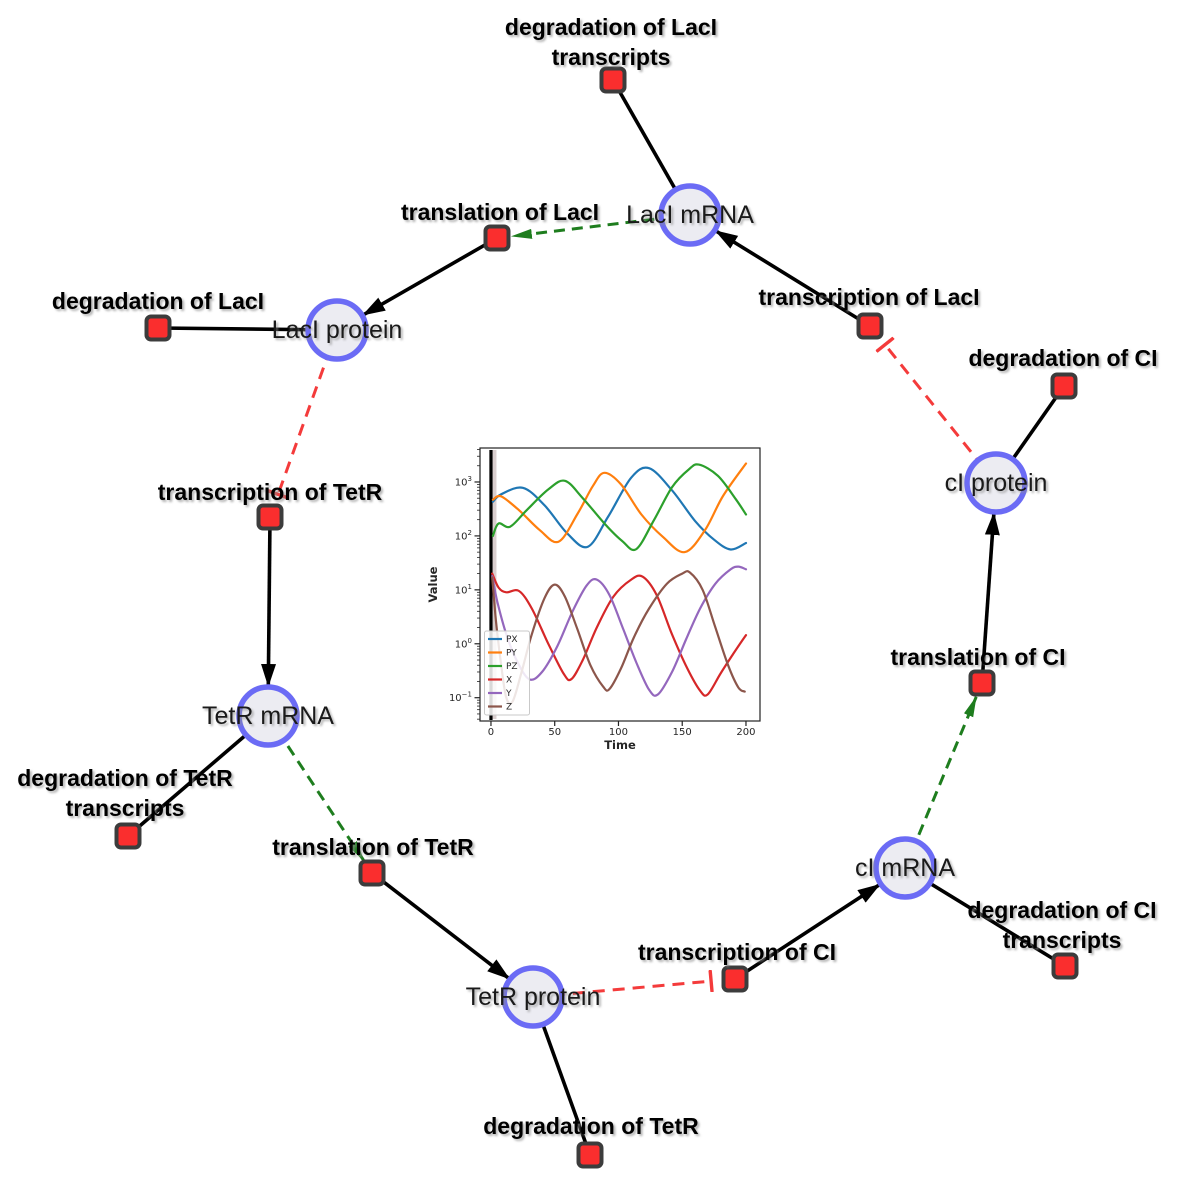 The height and width of the screenshot is (1200, 1189). I want to click on reaction-label-deg_ci_tr: degradation of CI transcripts, so click(1061, 925).